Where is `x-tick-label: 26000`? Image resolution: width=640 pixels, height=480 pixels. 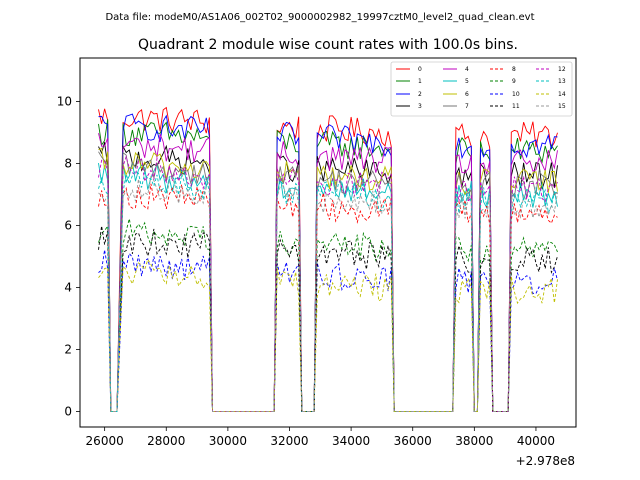 x-tick-label: 26000 is located at coordinates (105, 441).